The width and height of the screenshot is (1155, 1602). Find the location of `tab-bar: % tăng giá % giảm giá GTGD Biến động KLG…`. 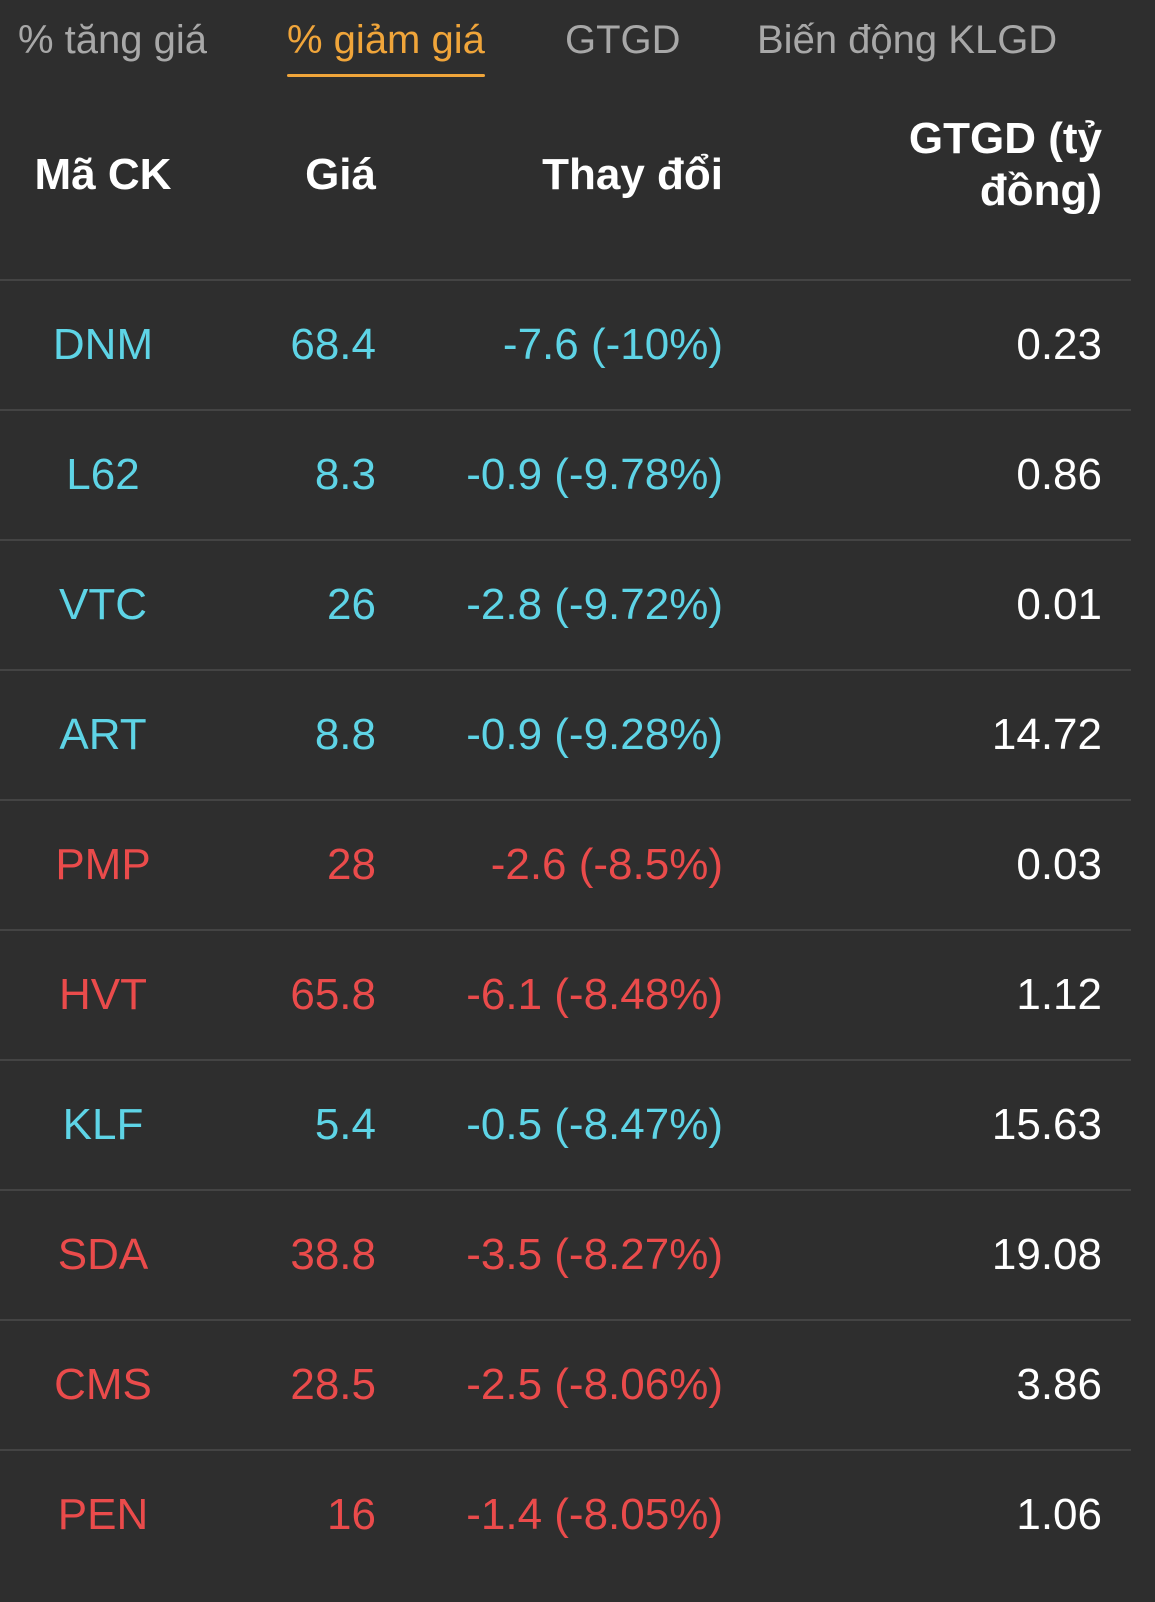

tab-bar: % tăng giá % giảm giá GTGD Biến động KLG… is located at coordinates (577, 46).